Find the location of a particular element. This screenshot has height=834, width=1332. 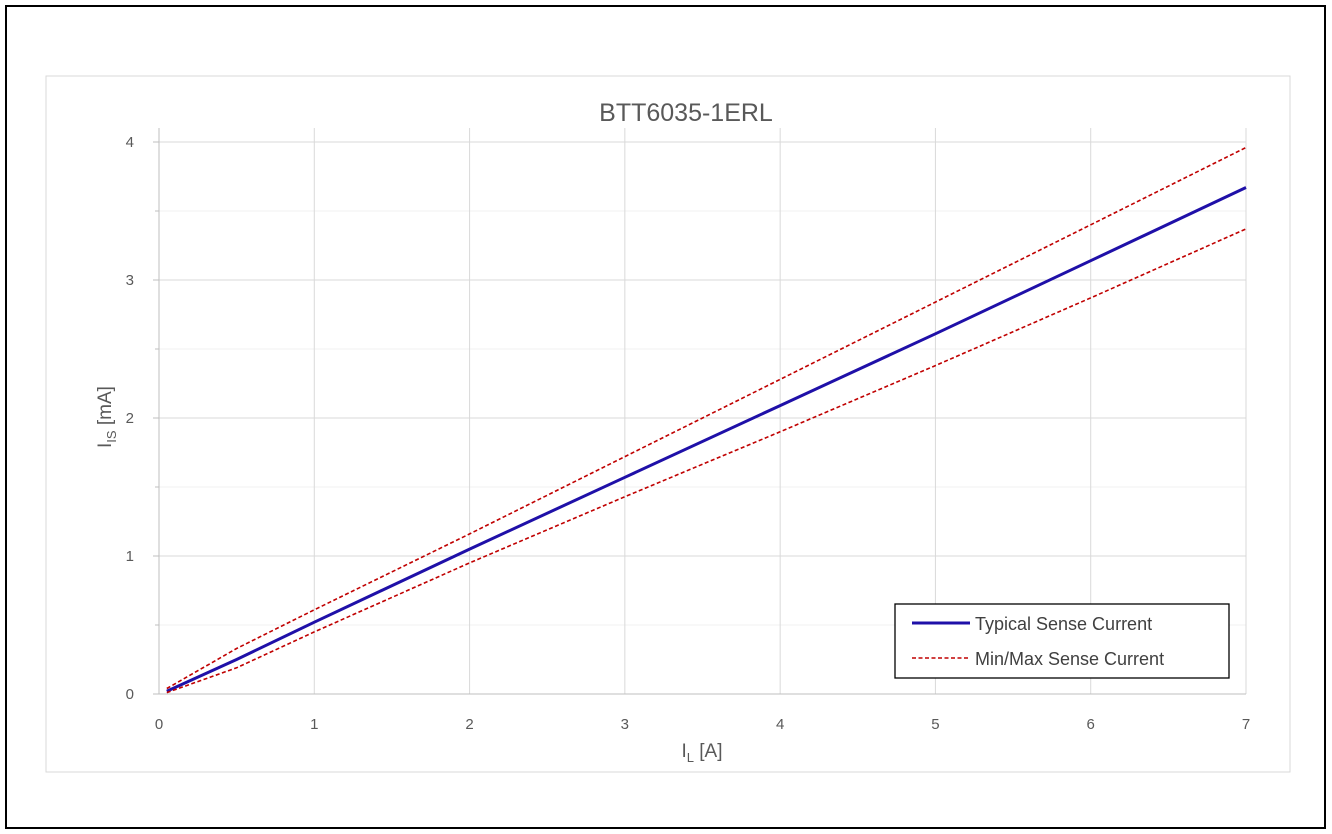

chart-title: BTT6035-1ERL is located at coordinates (686, 113).